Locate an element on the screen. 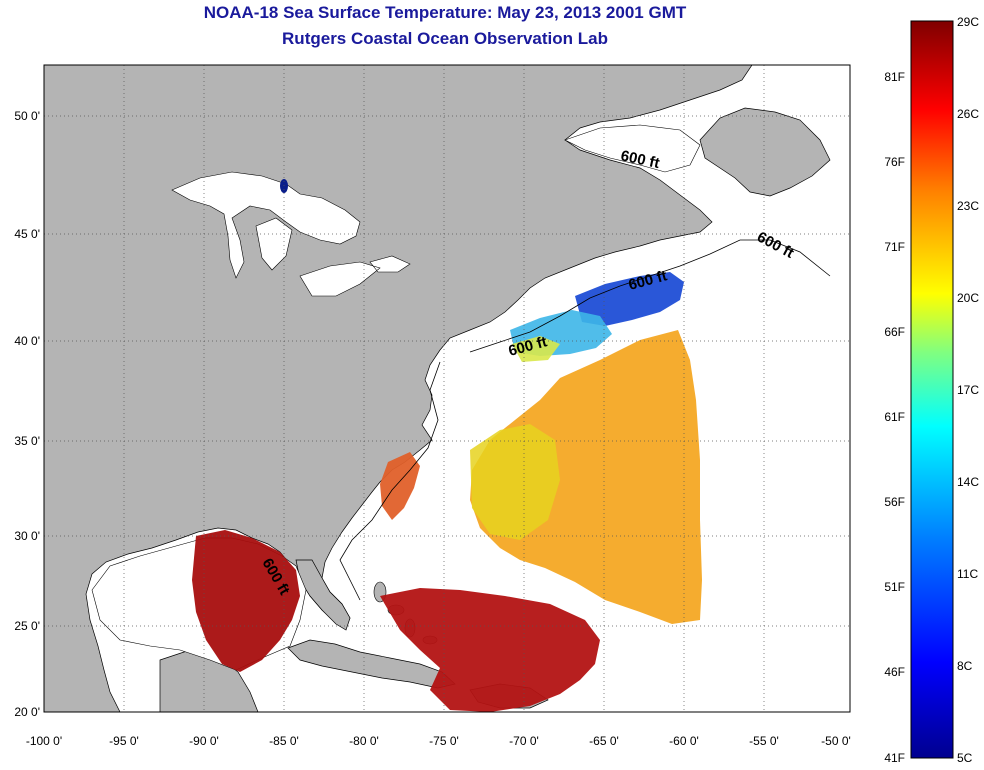 The width and height of the screenshot is (984, 770). lat-tick-label: 35 0' is located at coordinates (27, 441).